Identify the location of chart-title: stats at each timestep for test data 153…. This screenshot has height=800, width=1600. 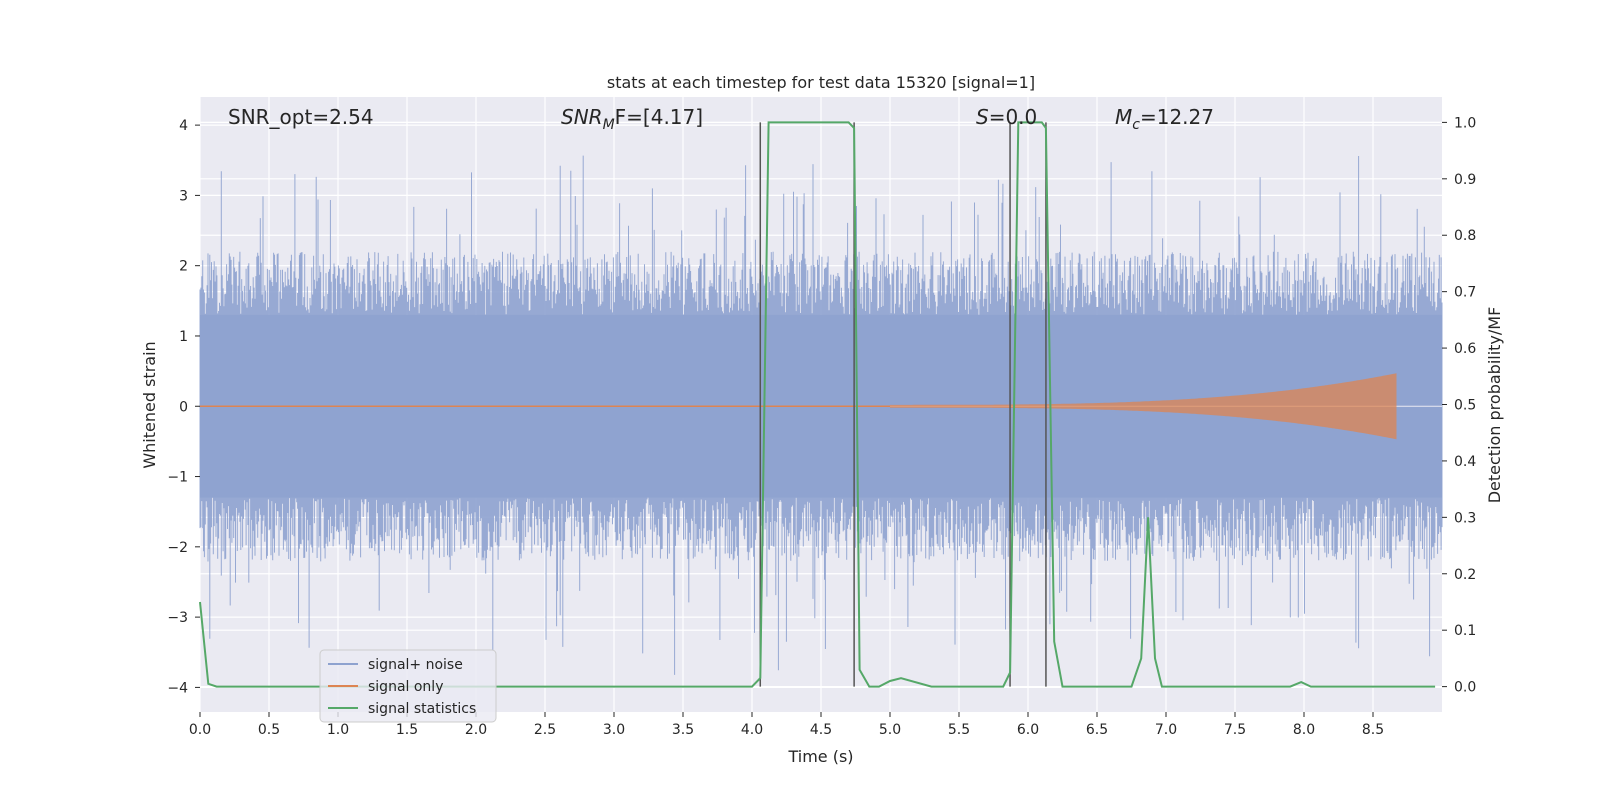
(821, 82).